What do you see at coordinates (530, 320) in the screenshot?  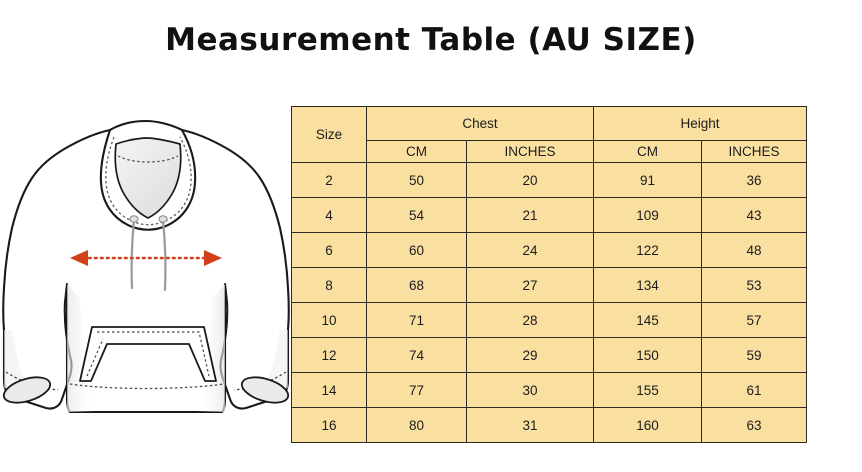 I see `cell-chest-inches: 28` at bounding box center [530, 320].